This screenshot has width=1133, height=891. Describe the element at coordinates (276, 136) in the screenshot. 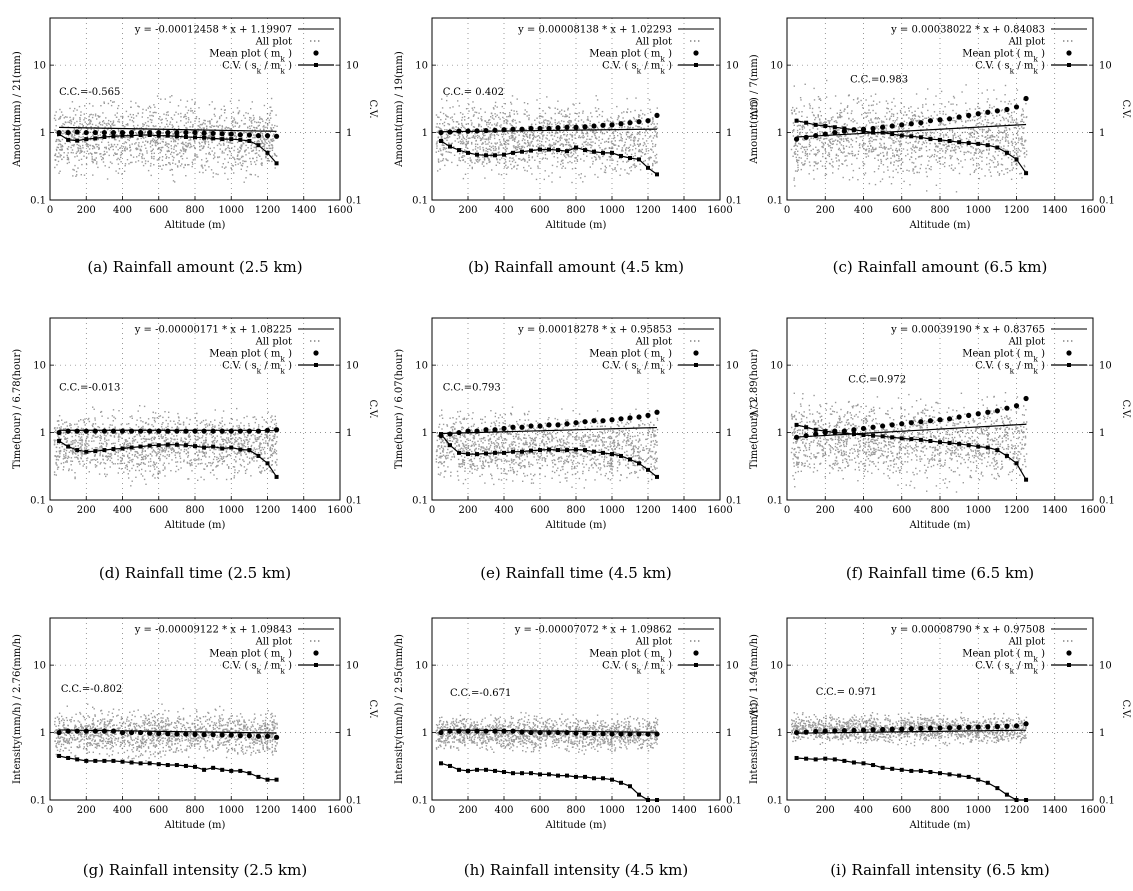

I see `mean-point` at that location.